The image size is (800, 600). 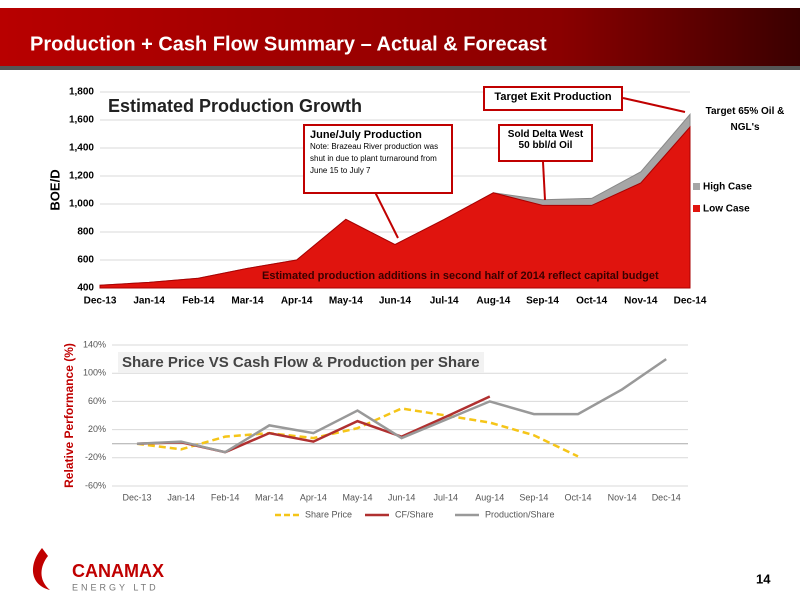 What do you see at coordinates (400, 68) in the screenshot?
I see `header-rule` at bounding box center [400, 68].